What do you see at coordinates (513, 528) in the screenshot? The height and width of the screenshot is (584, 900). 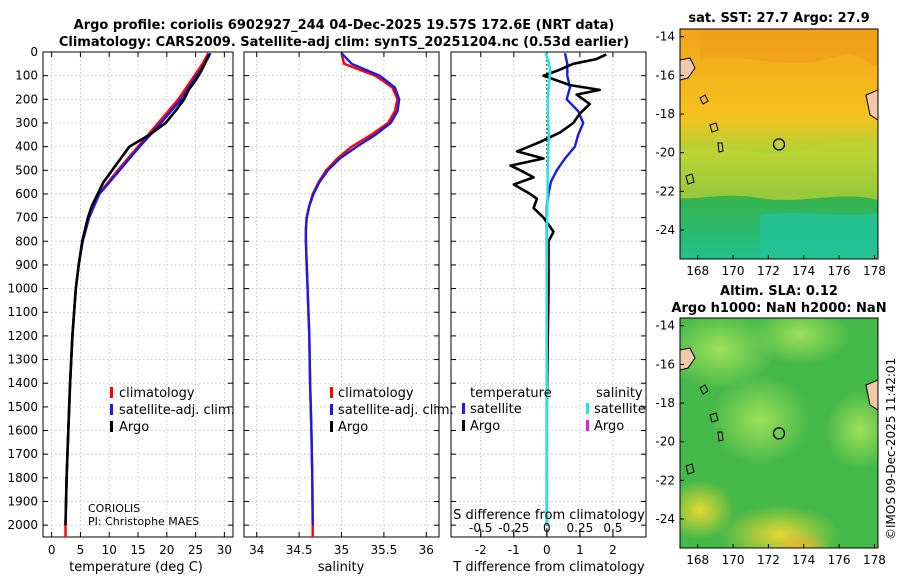 I see `x2-tick-label: -0.25` at bounding box center [513, 528].